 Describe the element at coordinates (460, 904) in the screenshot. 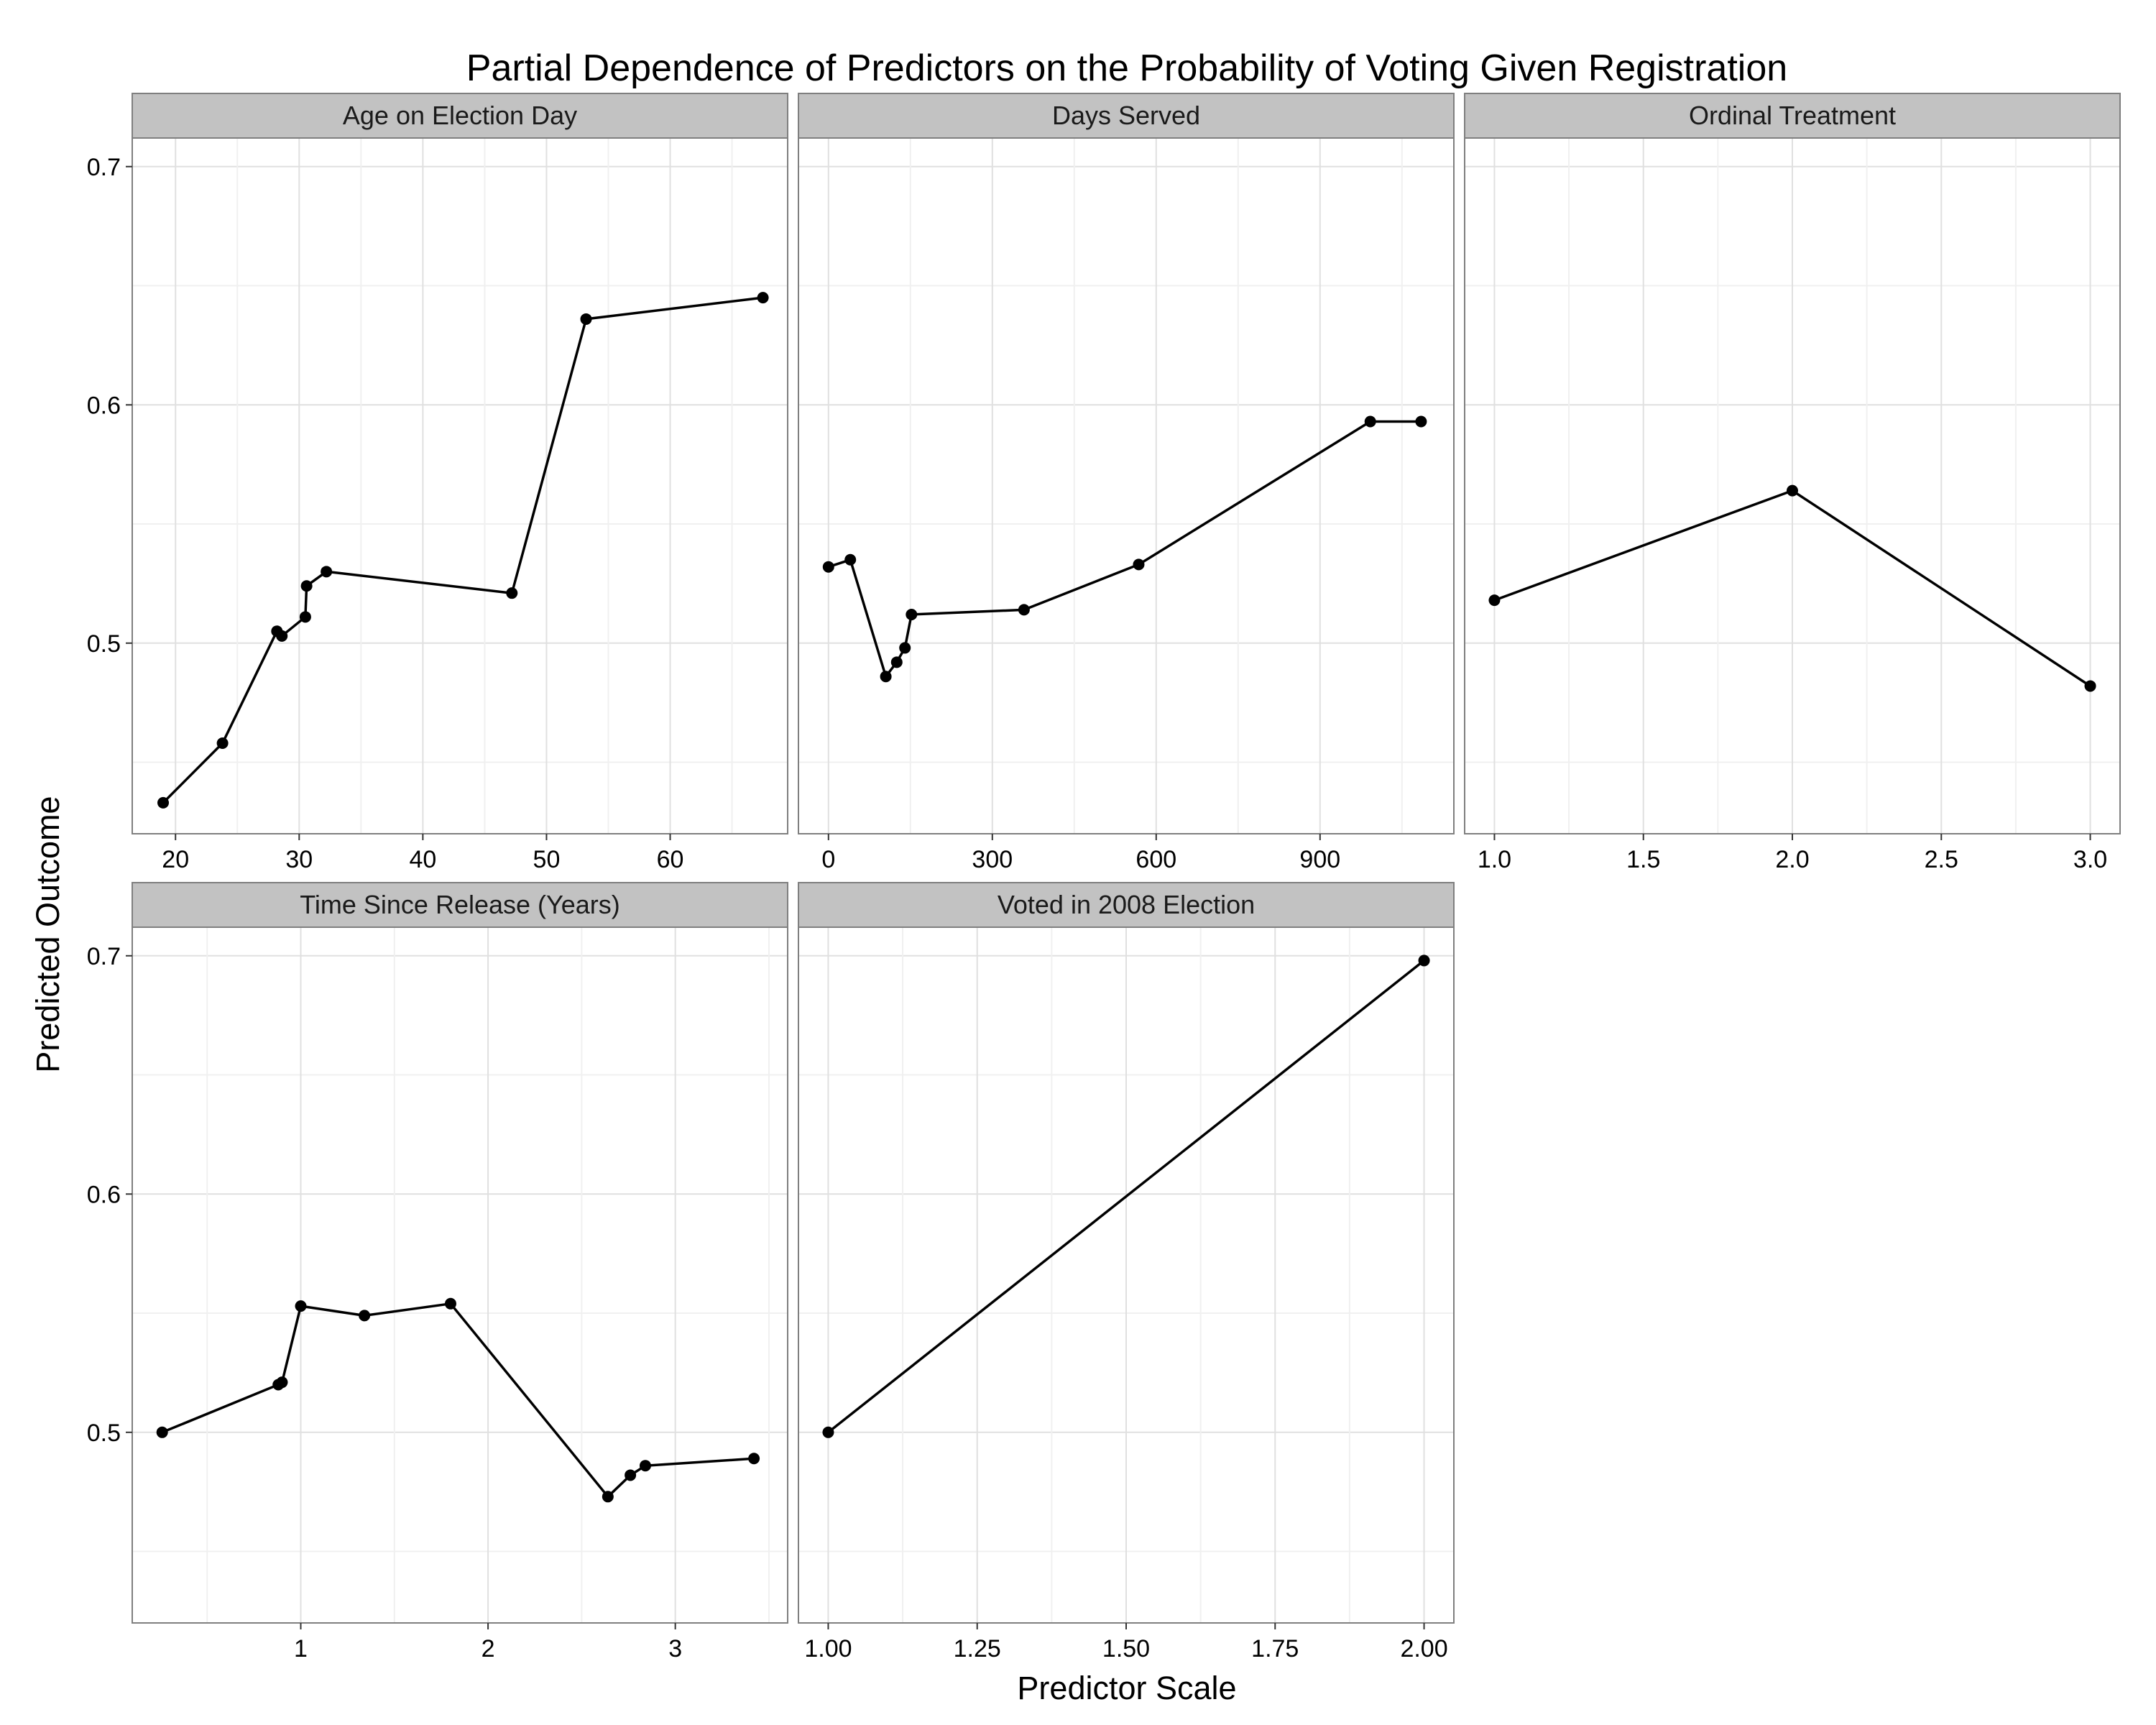

I see `facet-strip-label: Time Since Release (Years)` at that location.